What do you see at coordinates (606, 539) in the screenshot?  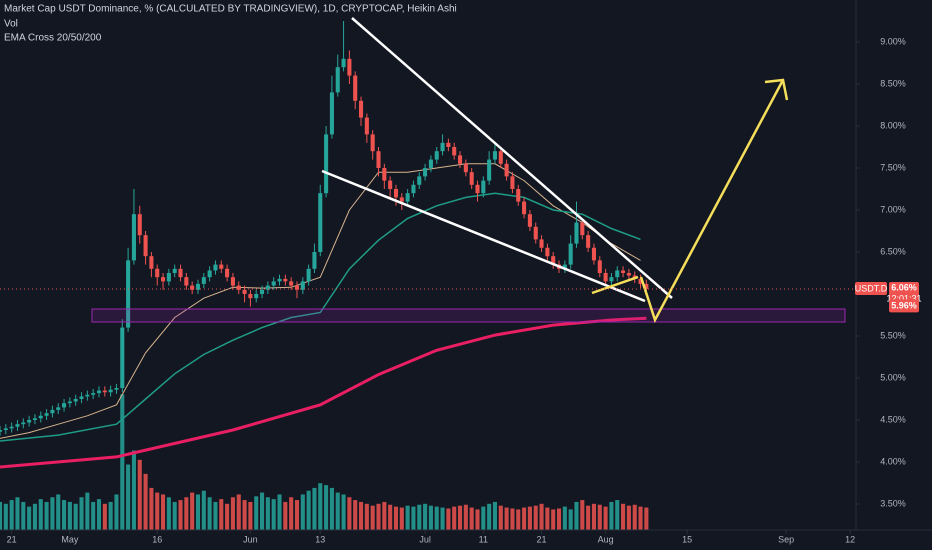 I see `x-tick-label: Aug` at bounding box center [606, 539].